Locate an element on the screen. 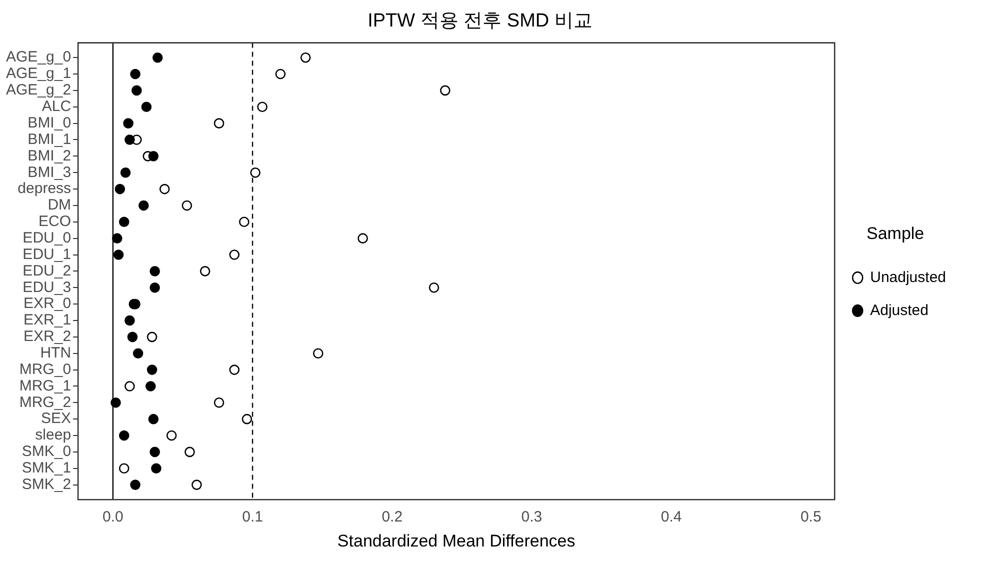 The width and height of the screenshot is (986, 564). y-tick-label: EDU_0 is located at coordinates (47, 237).